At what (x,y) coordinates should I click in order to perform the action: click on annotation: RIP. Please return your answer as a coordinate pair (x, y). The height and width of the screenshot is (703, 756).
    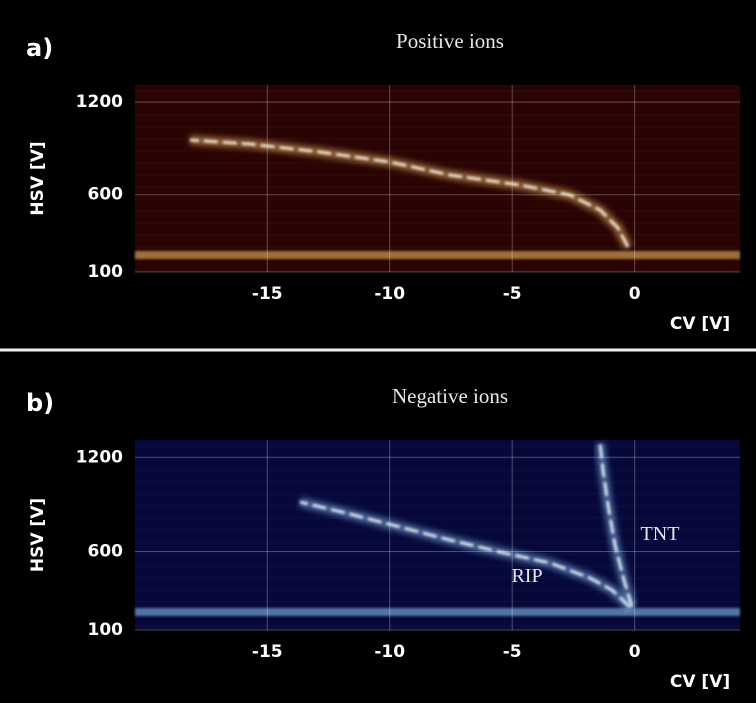
    Looking at the image, I should click on (526, 576).